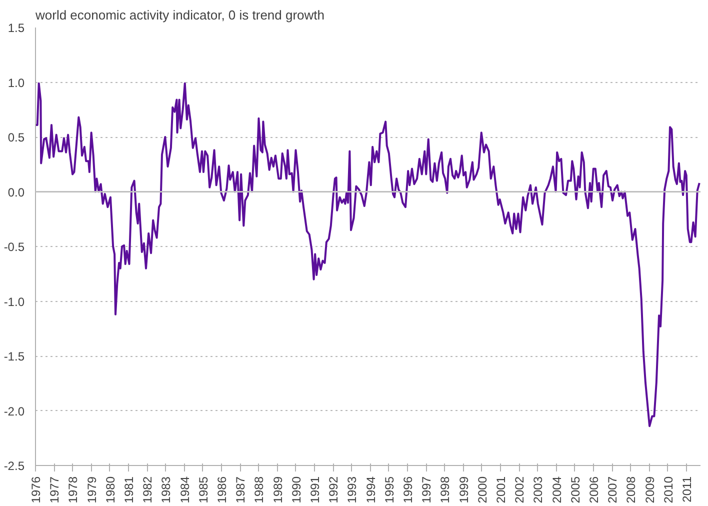 Image resolution: width=708 pixels, height=506 pixels. Describe the element at coordinates (631, 490) in the screenshot. I see `x-tick-label: 2008` at that location.